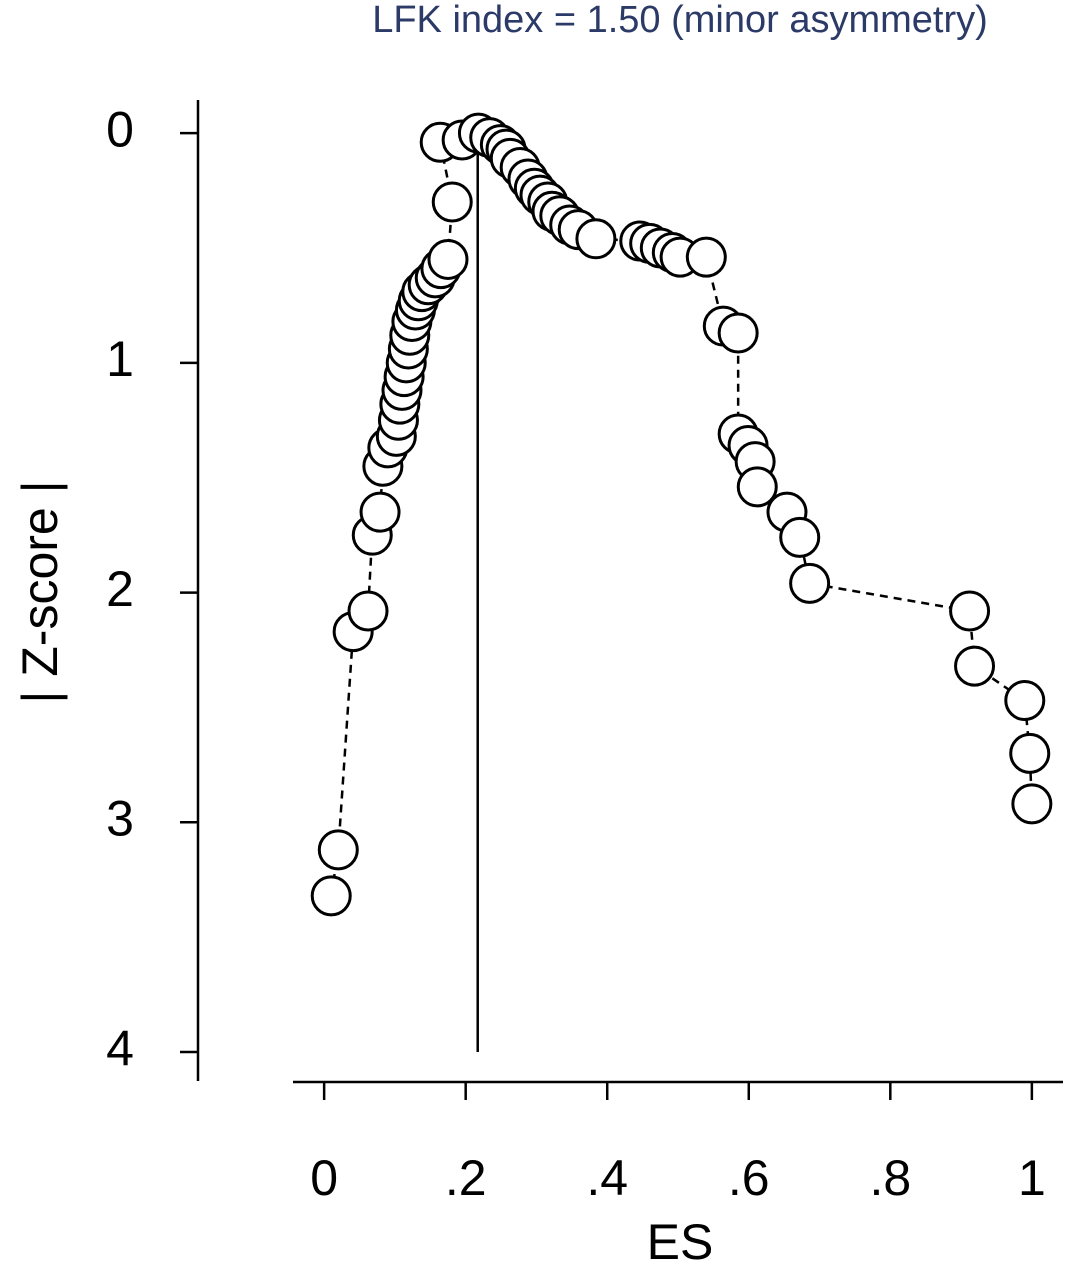 Image resolution: width=1089 pixels, height=1280 pixels. What do you see at coordinates (466, 1178) in the screenshot?
I see `x-tick-label: .2` at bounding box center [466, 1178].